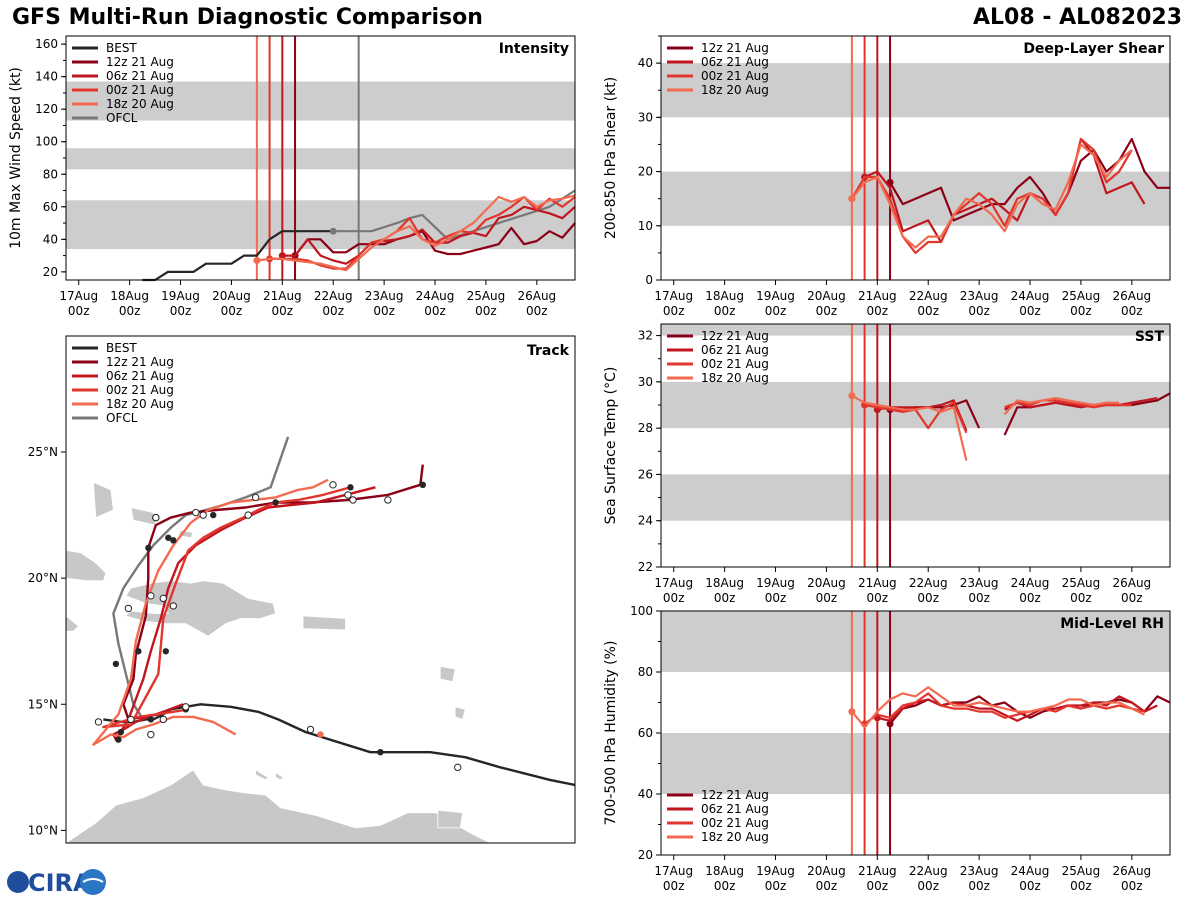 This screenshot has width=1200, height=900. What do you see at coordinates (121, 48) in the screenshot?
I see `legend-label: BEST` at bounding box center [121, 48].